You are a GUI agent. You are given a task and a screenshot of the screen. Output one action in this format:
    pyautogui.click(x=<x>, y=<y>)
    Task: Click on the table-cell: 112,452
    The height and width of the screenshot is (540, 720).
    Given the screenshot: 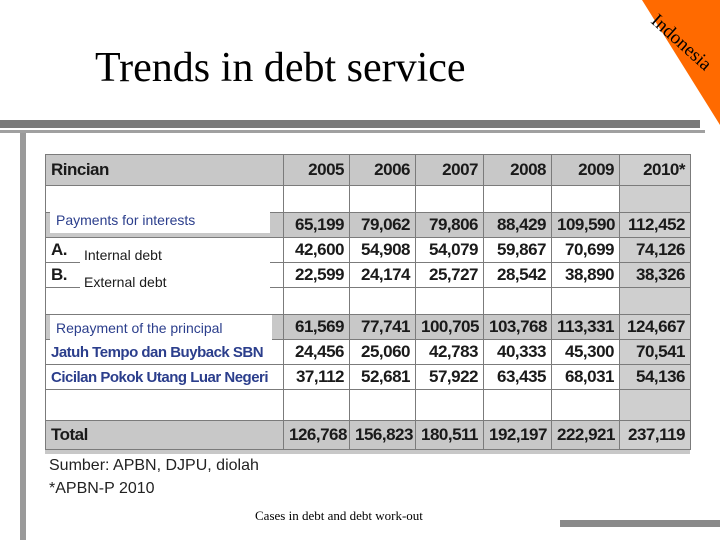 What is the action you would take?
    pyautogui.click(x=655, y=225)
    